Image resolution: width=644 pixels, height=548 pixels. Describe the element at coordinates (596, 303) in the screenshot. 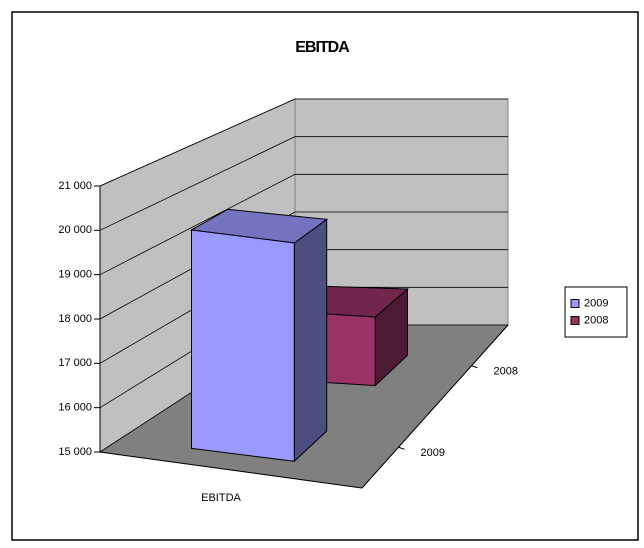

I see `legend-label: 2009` at that location.